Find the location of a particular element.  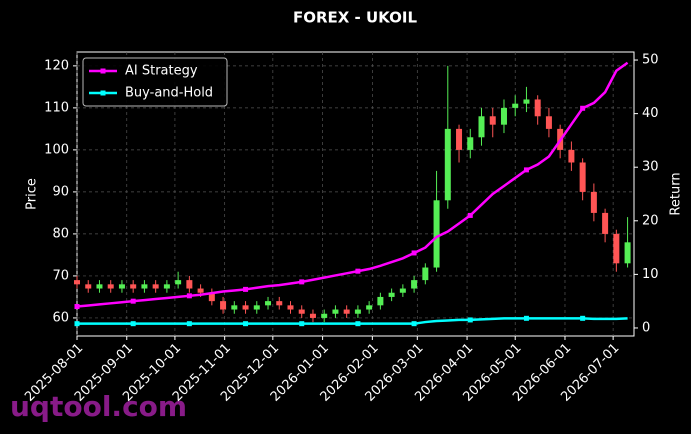

y2-axis-label: Return is located at coordinates (676, 193).